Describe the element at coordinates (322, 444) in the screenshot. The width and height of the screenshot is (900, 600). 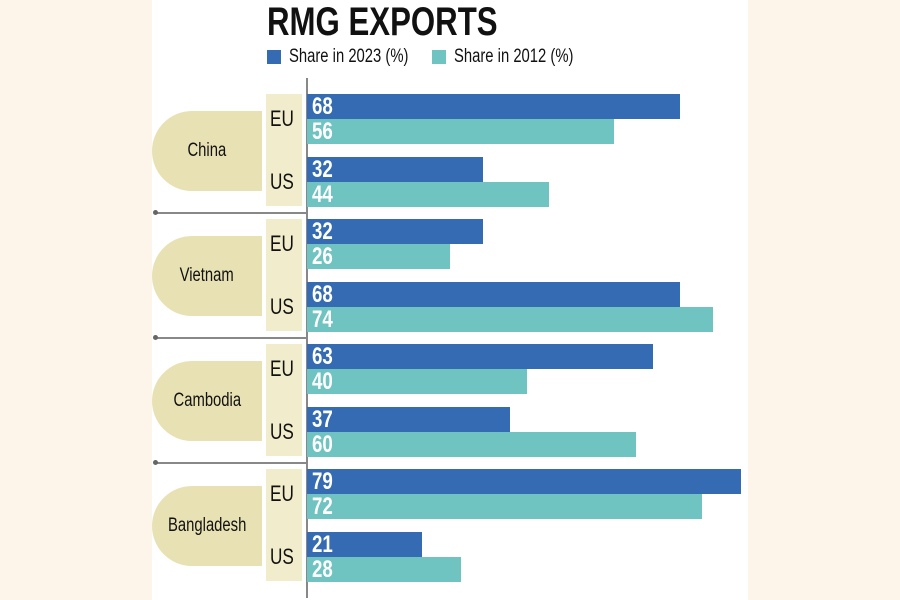
I see `data-label: 60` at that location.